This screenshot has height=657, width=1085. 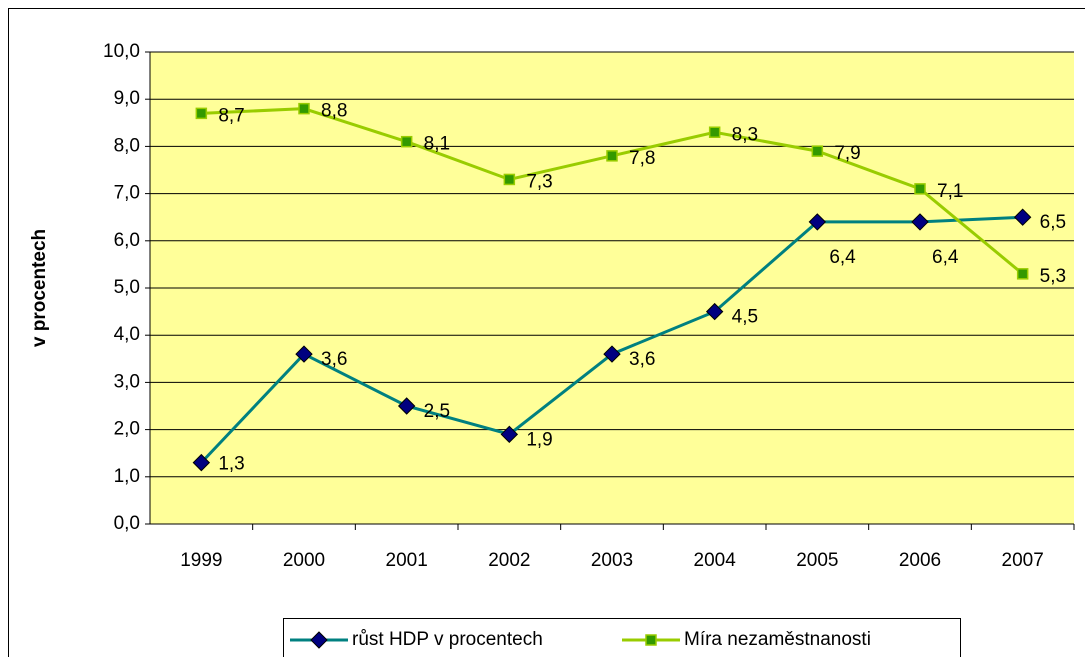 What do you see at coordinates (334, 111) in the screenshot?
I see `data-label: 8,8` at bounding box center [334, 111].